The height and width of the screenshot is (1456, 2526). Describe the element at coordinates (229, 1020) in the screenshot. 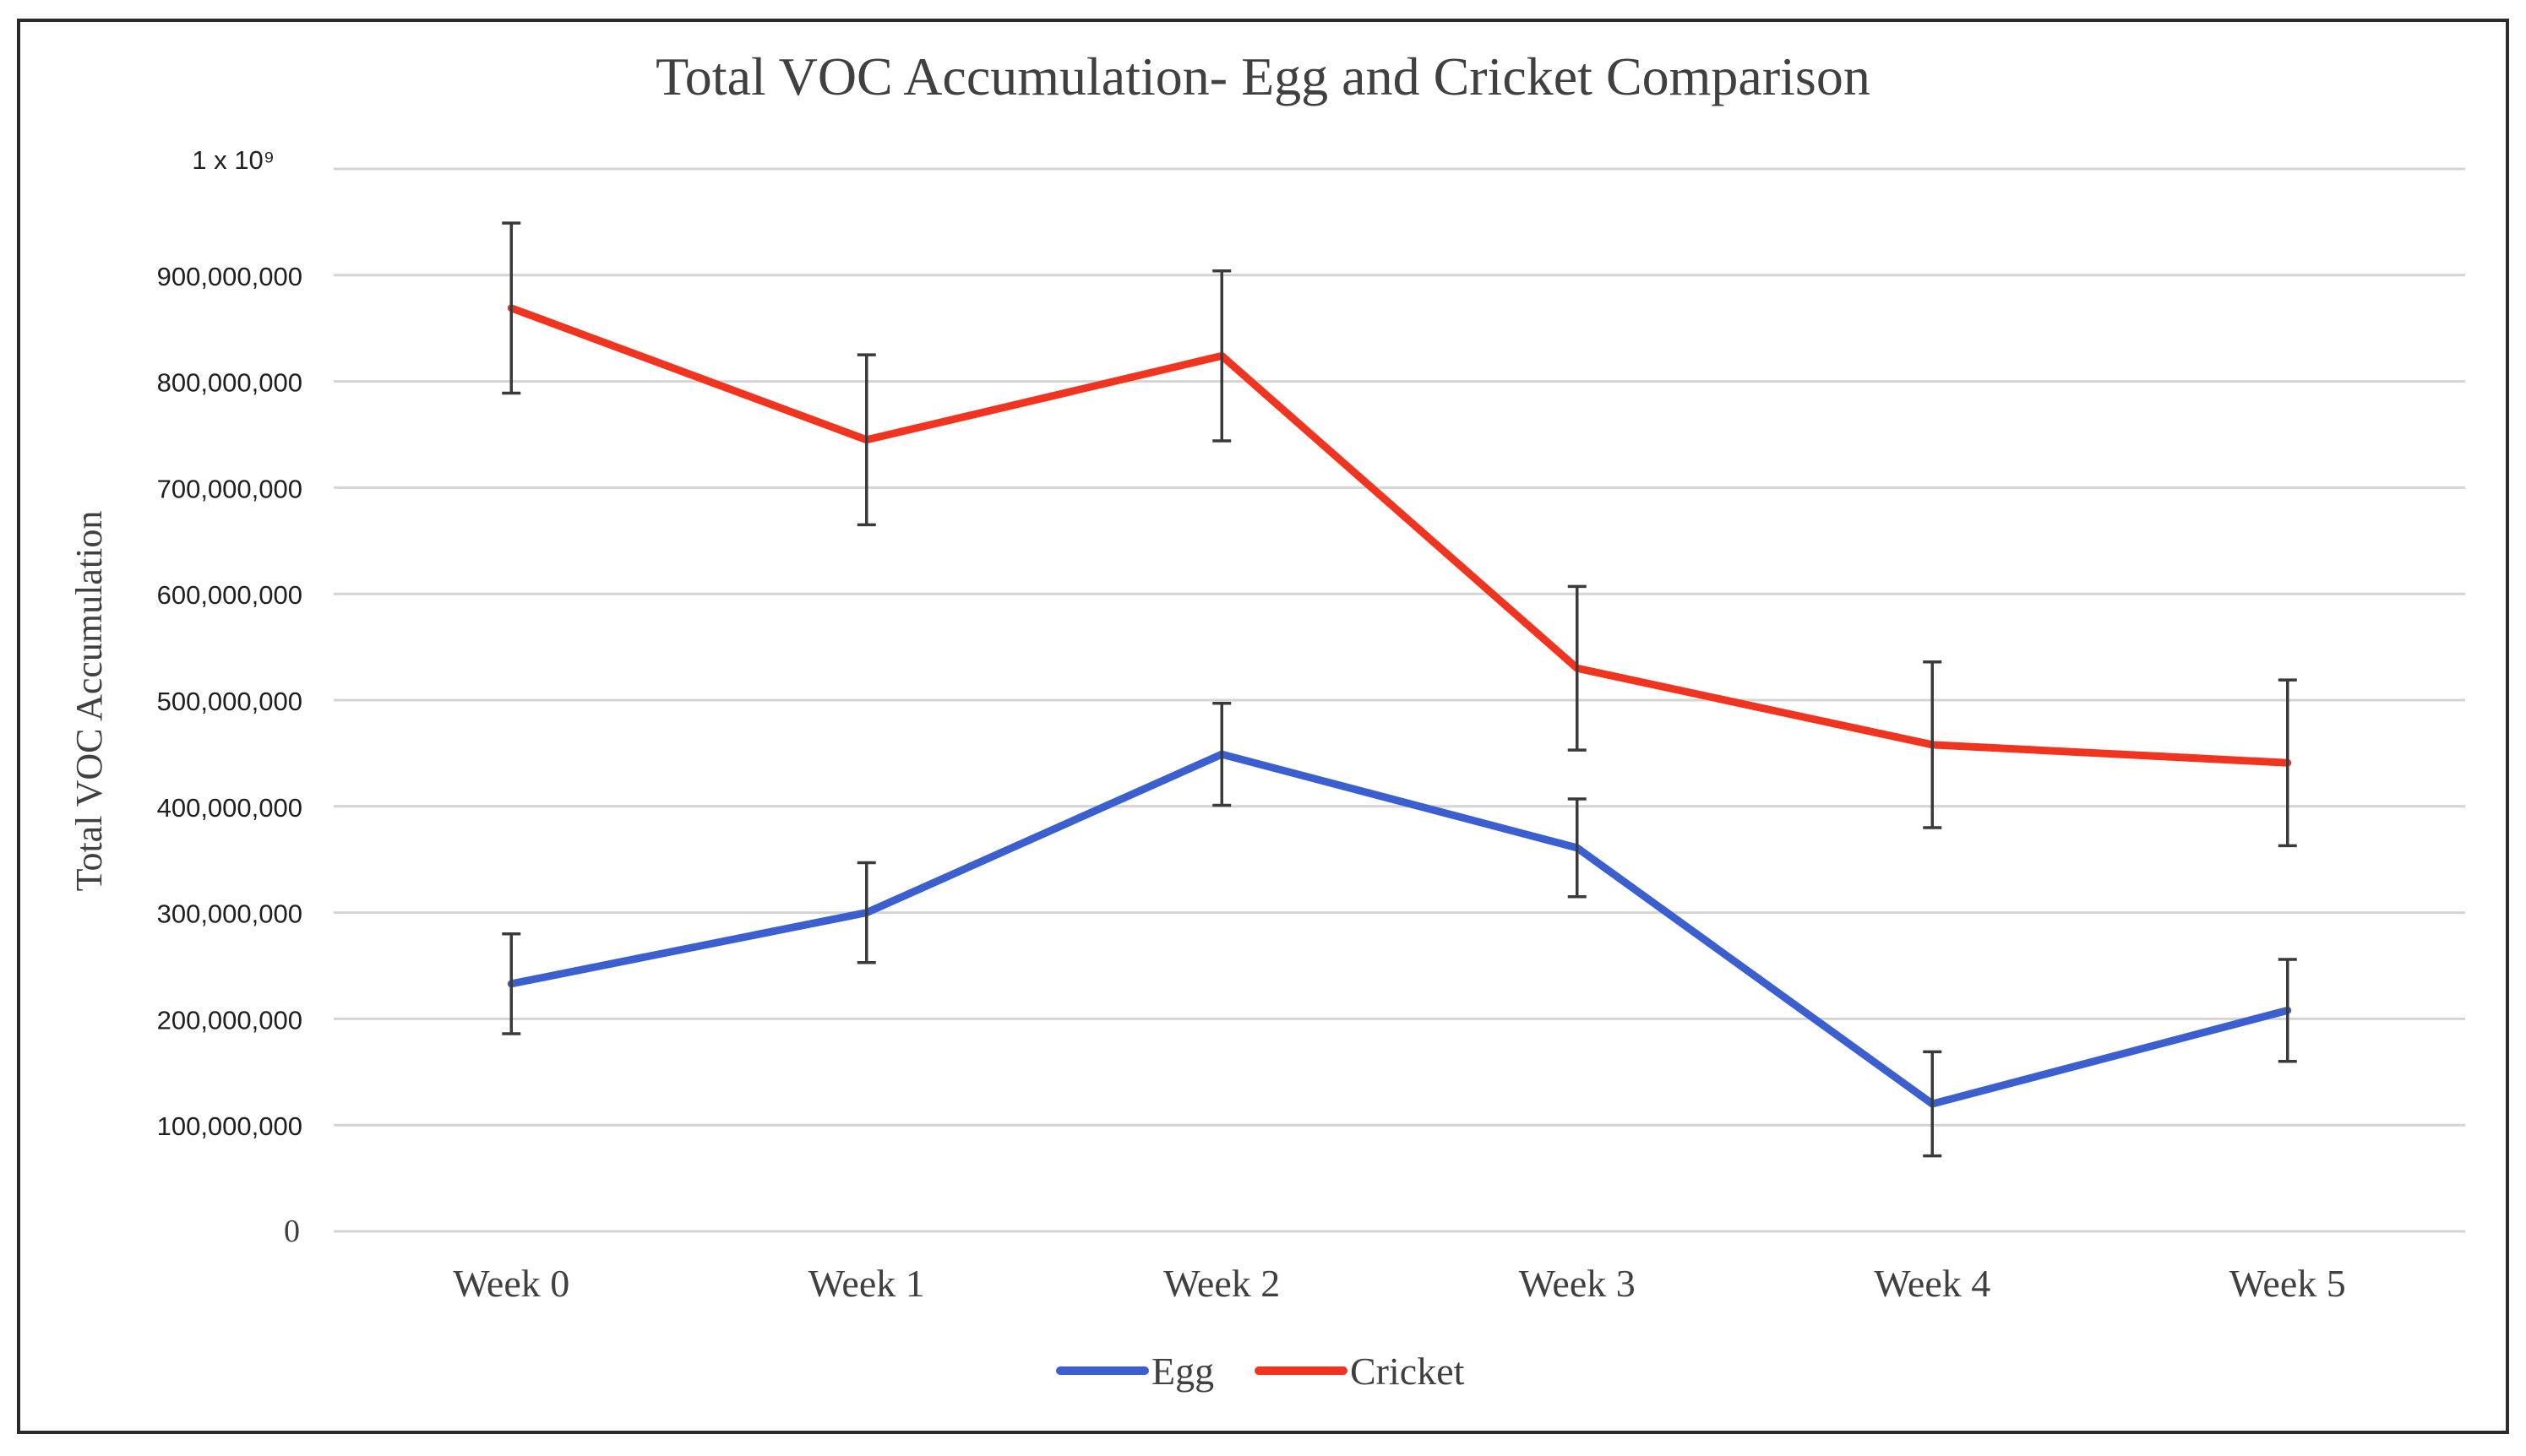

I see `y-tick-label: 200,000,000` at that location.